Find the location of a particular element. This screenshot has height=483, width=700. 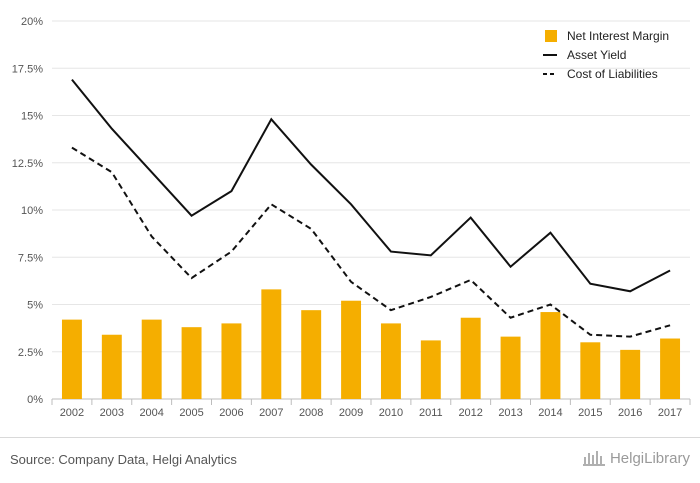

x-tick-label: 2013 is located at coordinates (510, 413).